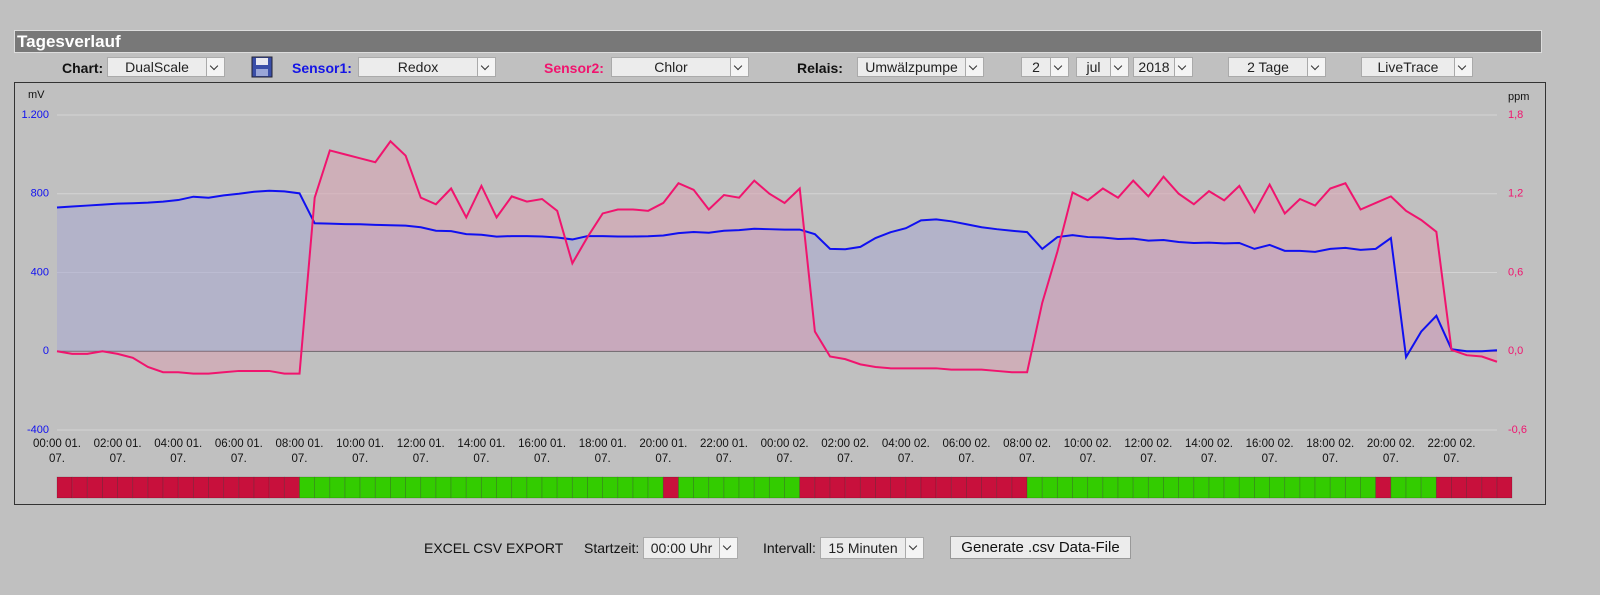 The width and height of the screenshot is (1600, 595). Describe the element at coordinates (299, 451) in the screenshot. I see `x-tick-label: 08:00 01. 07.` at that location.